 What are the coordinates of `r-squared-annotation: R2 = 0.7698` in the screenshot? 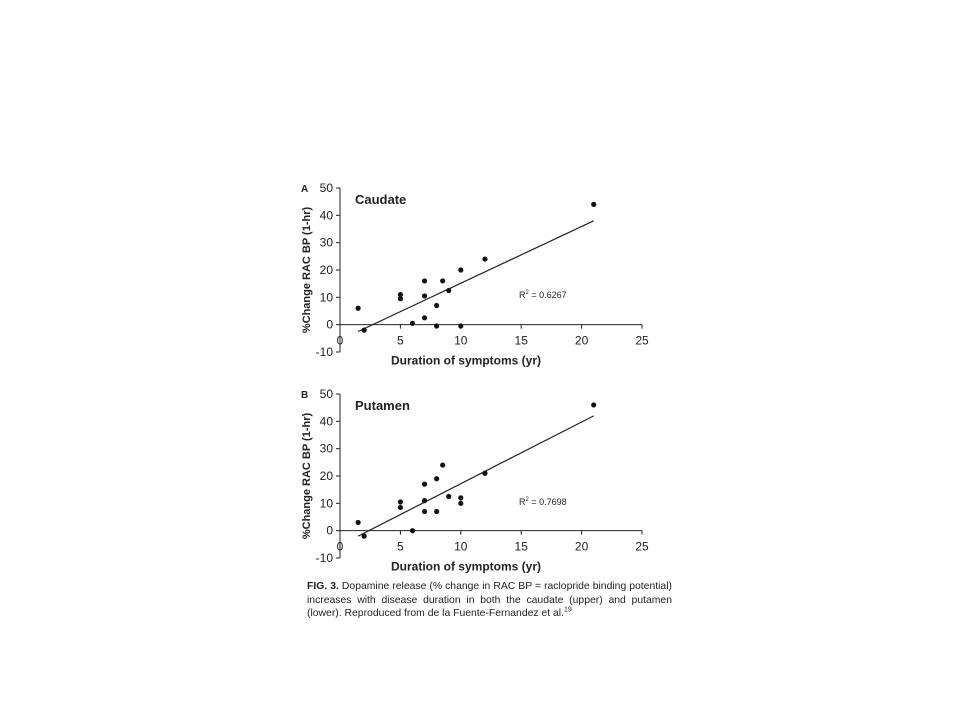 It's located at (543, 502).